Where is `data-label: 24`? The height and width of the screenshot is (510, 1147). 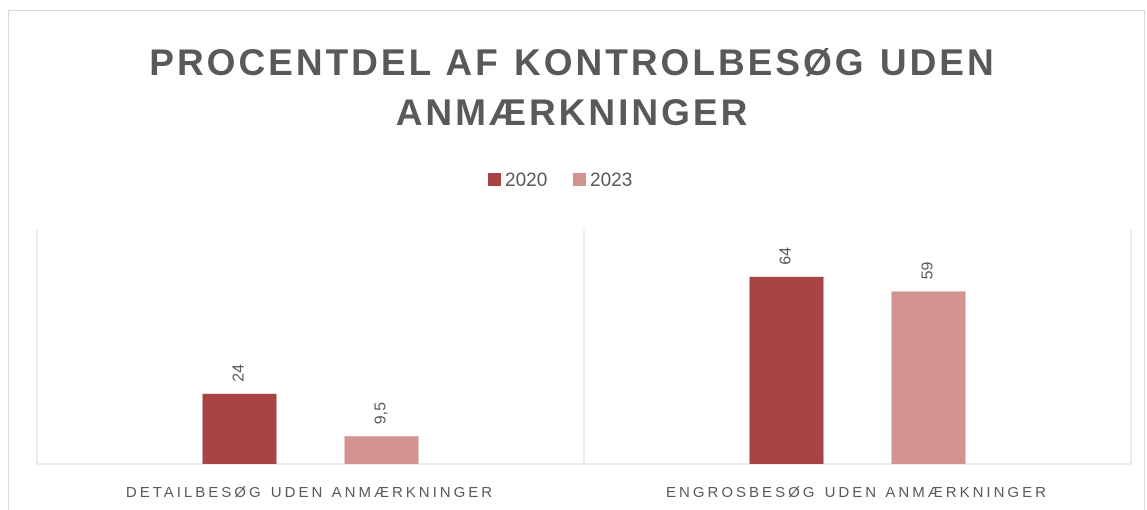 data-label: 24 is located at coordinates (239, 373).